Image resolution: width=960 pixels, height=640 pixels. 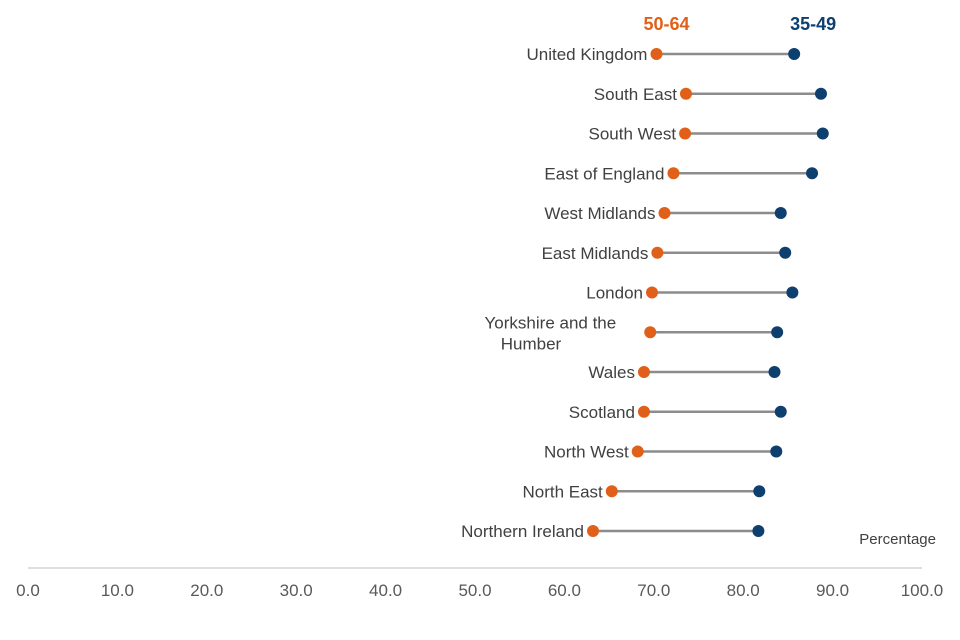 I want to click on category-label-united-kingdom: United Kingdom, so click(x=587, y=54).